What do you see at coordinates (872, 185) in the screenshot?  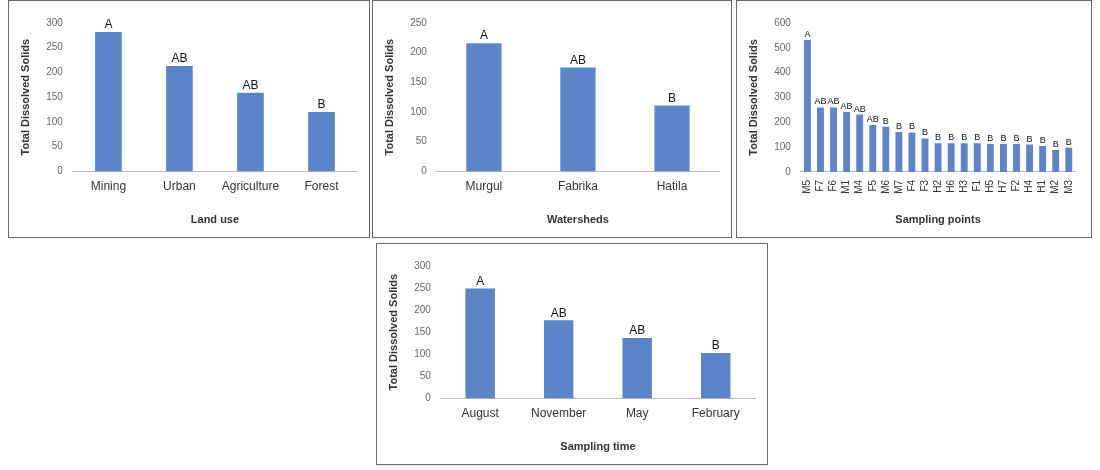 I see `x-tick-label: F5` at bounding box center [872, 185].